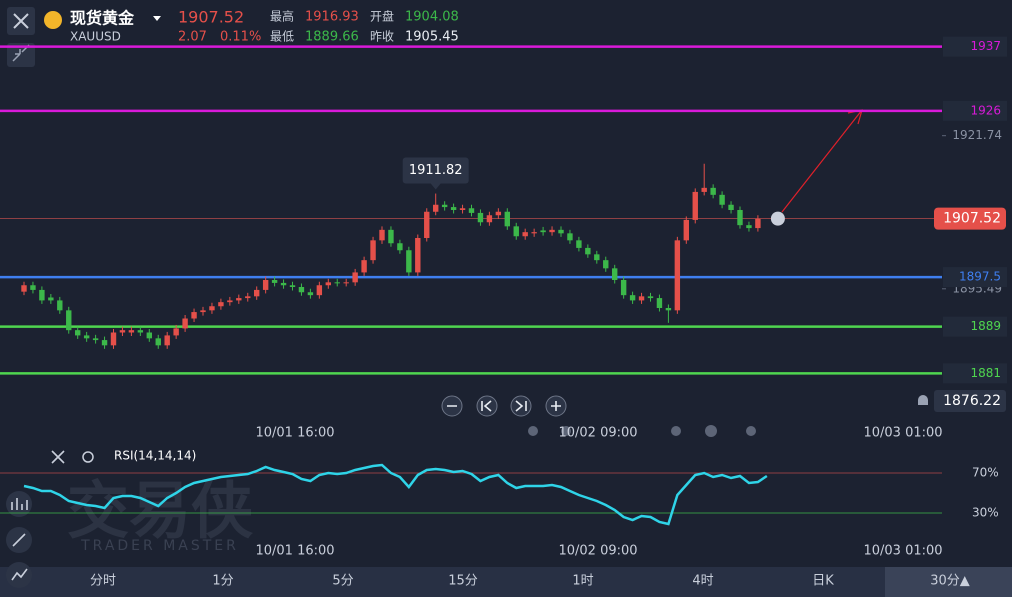 The width and height of the screenshot is (1012, 597). What do you see at coordinates (504, 406) in the screenshot?
I see `zoom-icons` at bounding box center [504, 406].